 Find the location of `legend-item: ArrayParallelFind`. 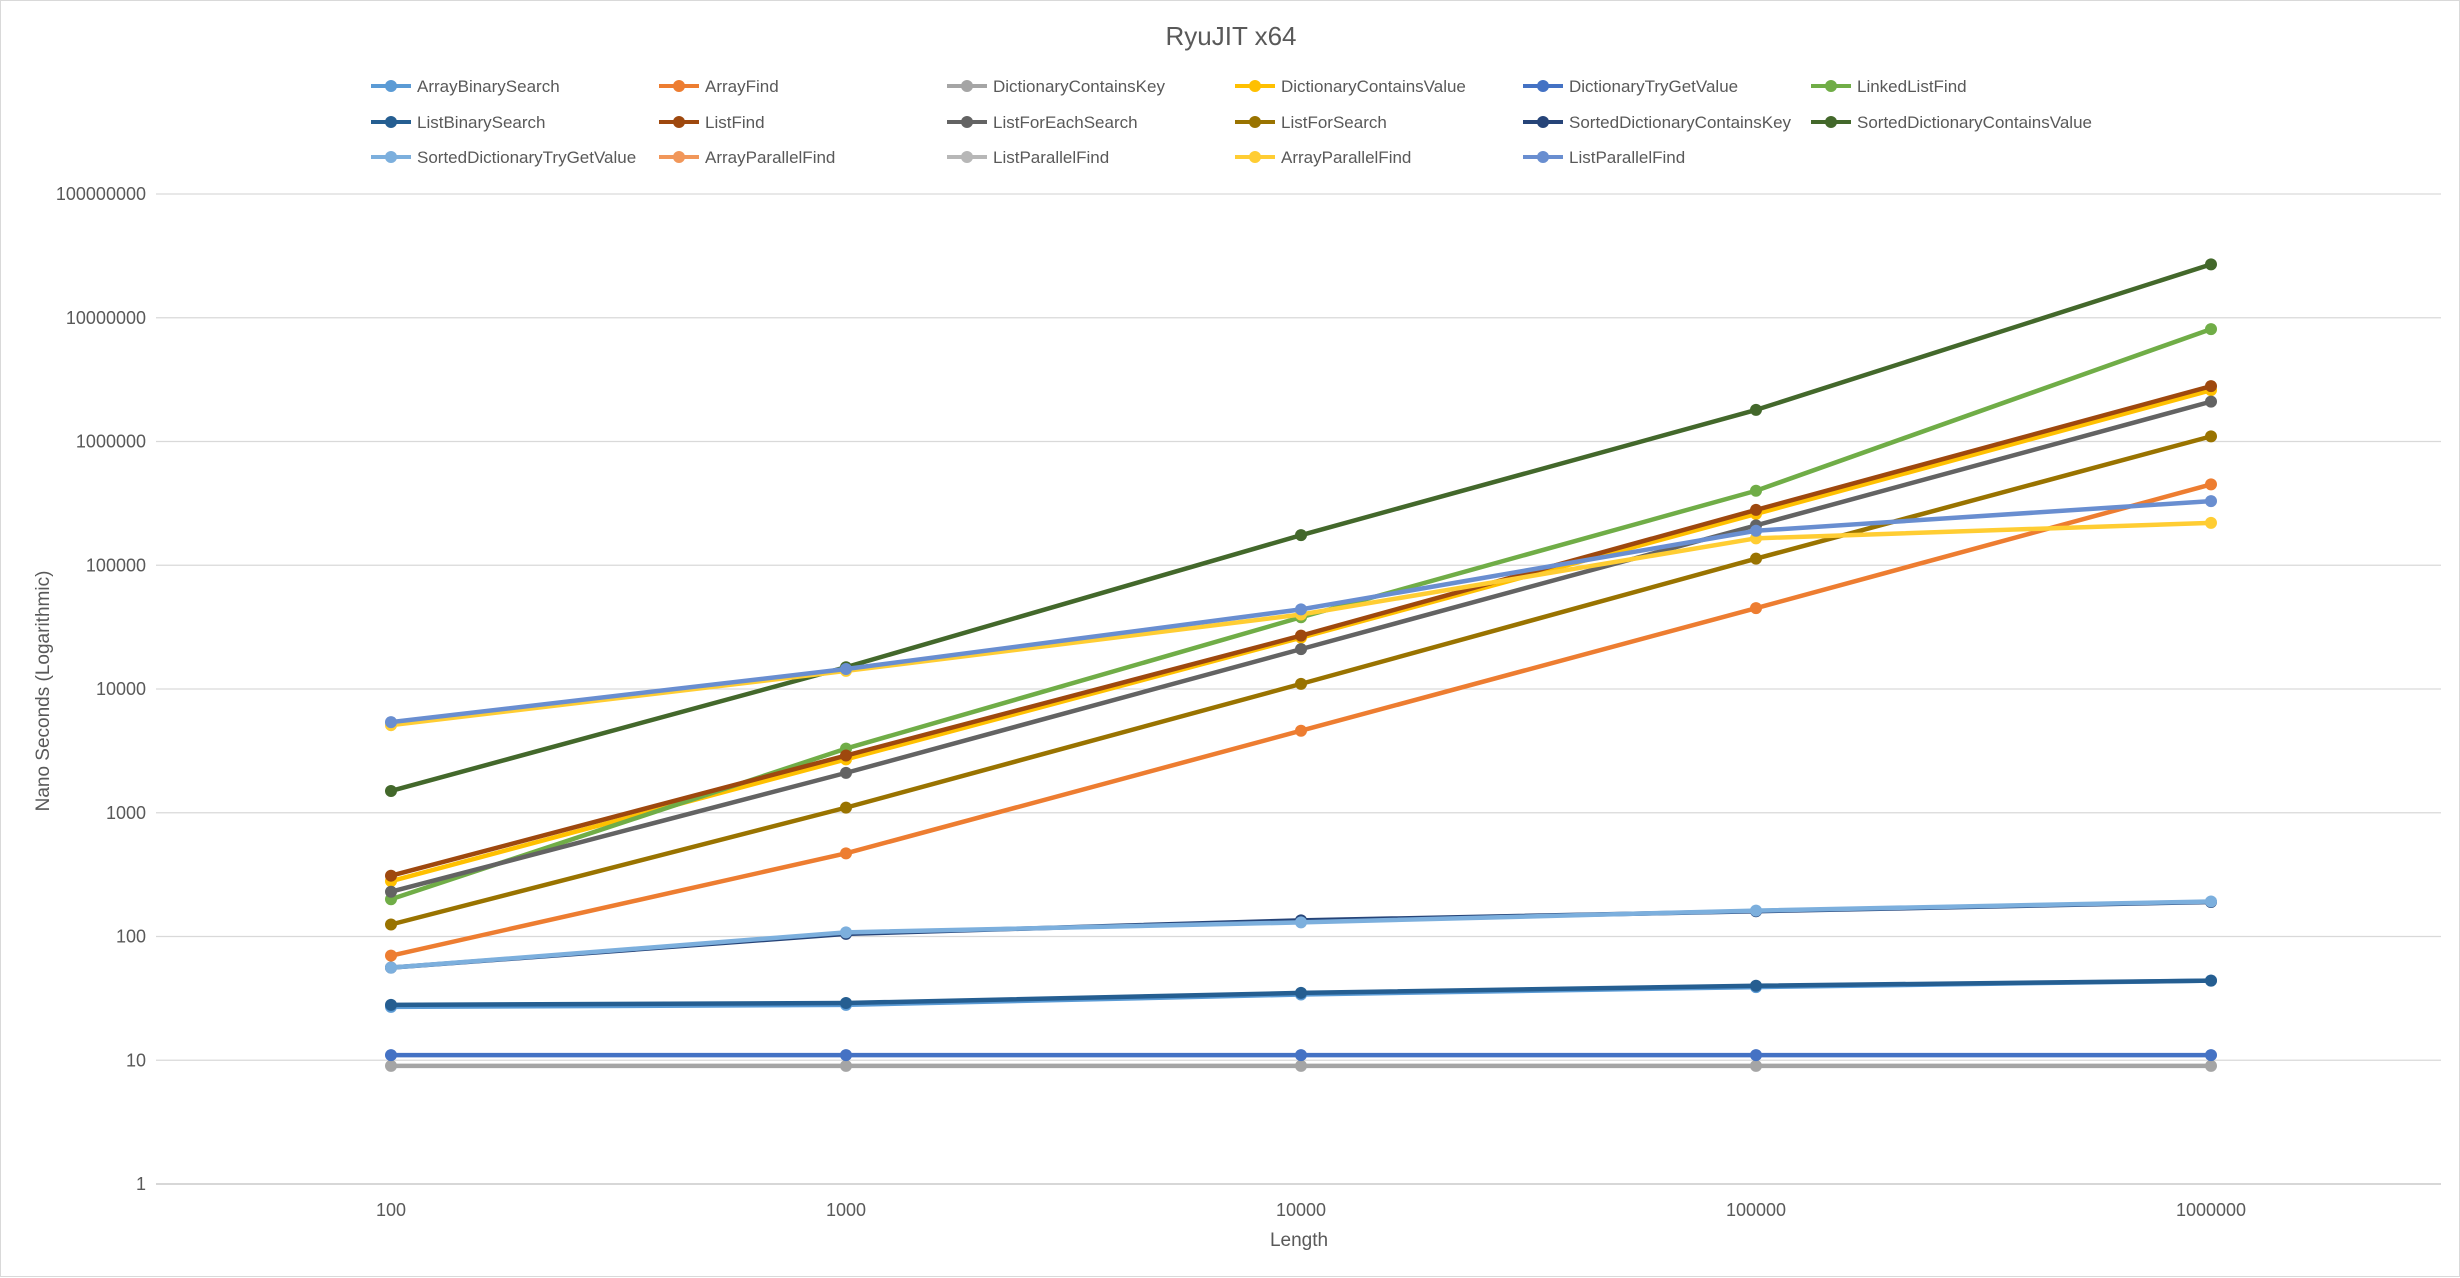

legend-item: ArrayParallelFind is located at coordinates (1323, 157).